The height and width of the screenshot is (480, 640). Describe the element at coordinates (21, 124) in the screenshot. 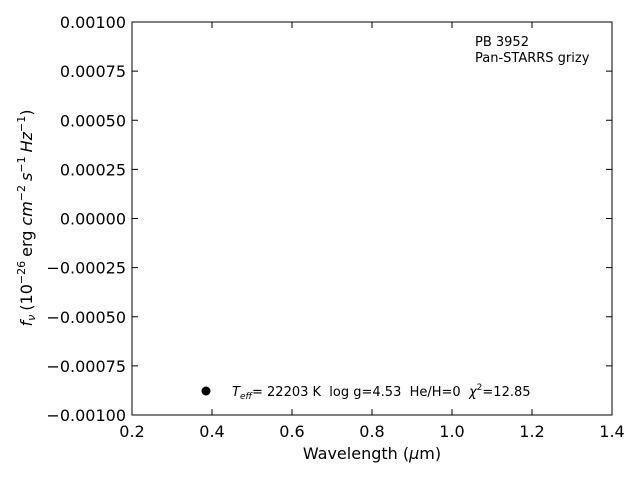

I see `y-axis-exp4: −1` at that location.